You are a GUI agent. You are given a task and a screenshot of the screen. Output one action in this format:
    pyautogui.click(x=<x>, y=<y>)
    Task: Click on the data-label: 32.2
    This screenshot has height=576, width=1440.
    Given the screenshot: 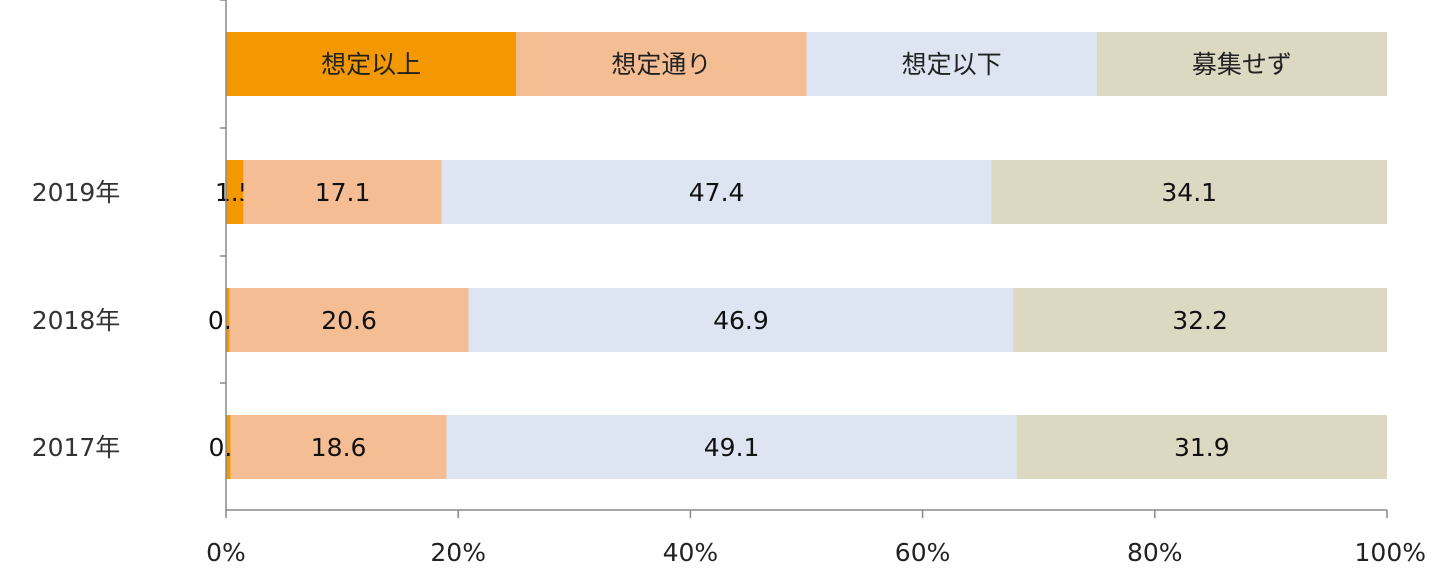 What is the action you would take?
    pyautogui.click(x=1200, y=320)
    